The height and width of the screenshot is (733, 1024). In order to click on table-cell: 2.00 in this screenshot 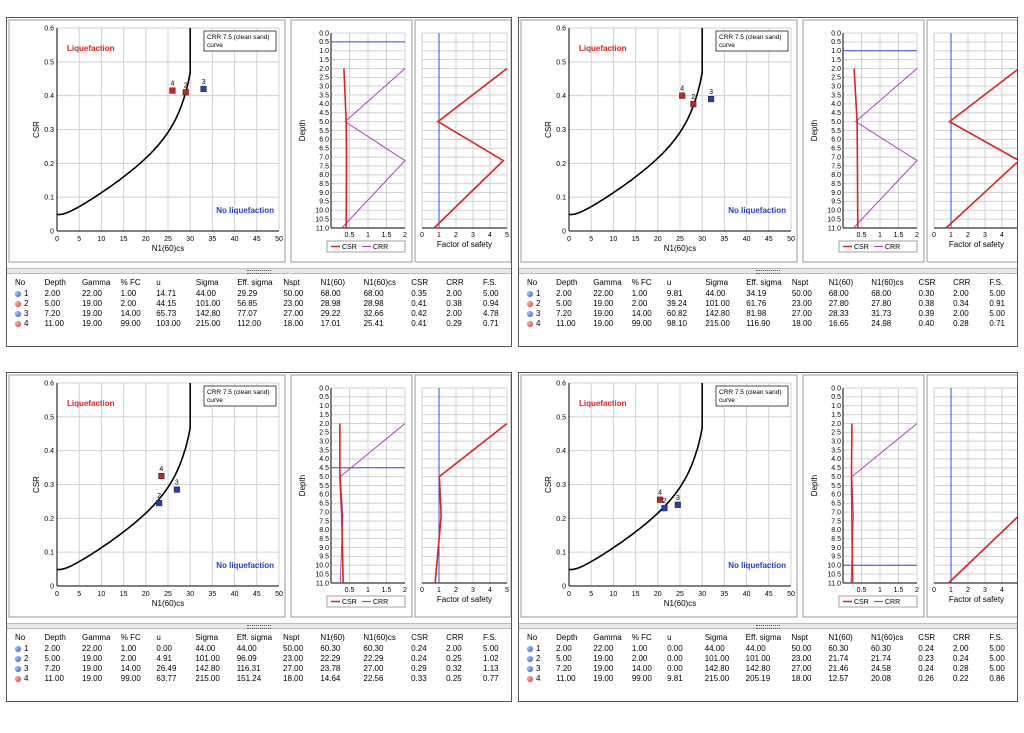, I will do `click(454, 293)`.